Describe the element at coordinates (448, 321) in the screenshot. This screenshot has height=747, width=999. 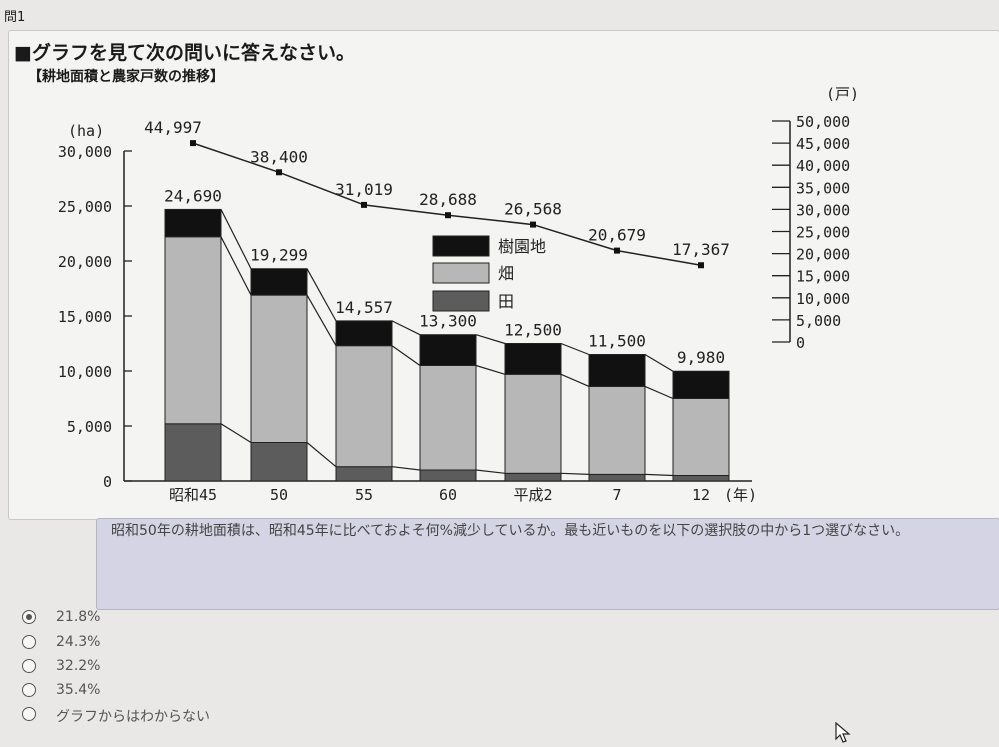
I see `bar-total-label: 13,300` at that location.